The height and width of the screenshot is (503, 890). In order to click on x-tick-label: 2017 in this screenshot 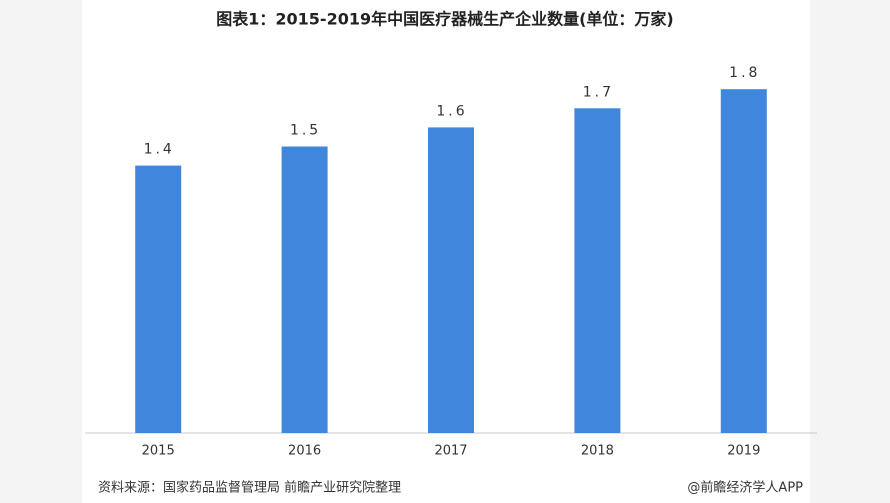, I will do `click(450, 451)`.